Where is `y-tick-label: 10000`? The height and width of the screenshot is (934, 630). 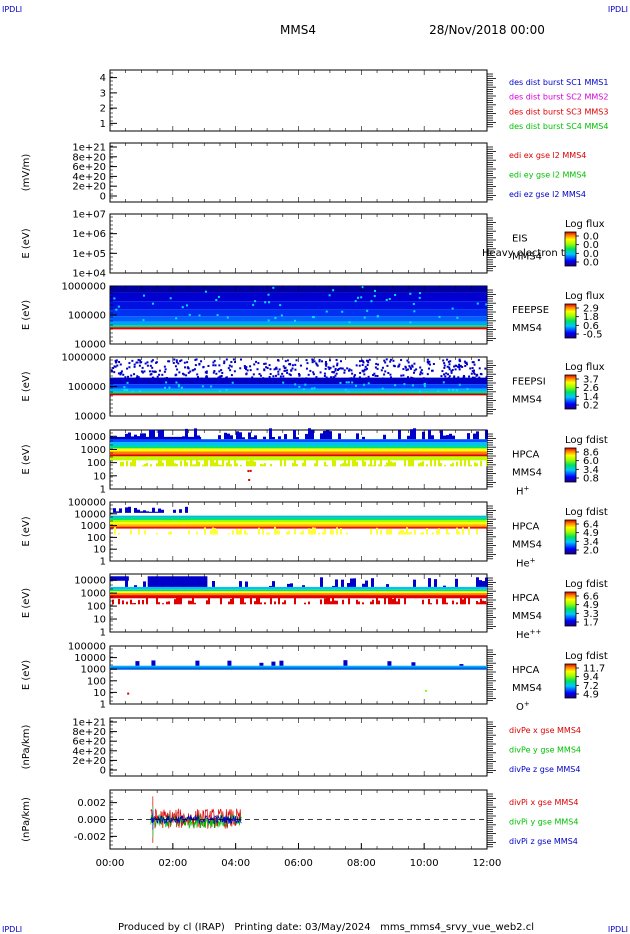 y-tick-label: 10000 is located at coordinates (90, 514).